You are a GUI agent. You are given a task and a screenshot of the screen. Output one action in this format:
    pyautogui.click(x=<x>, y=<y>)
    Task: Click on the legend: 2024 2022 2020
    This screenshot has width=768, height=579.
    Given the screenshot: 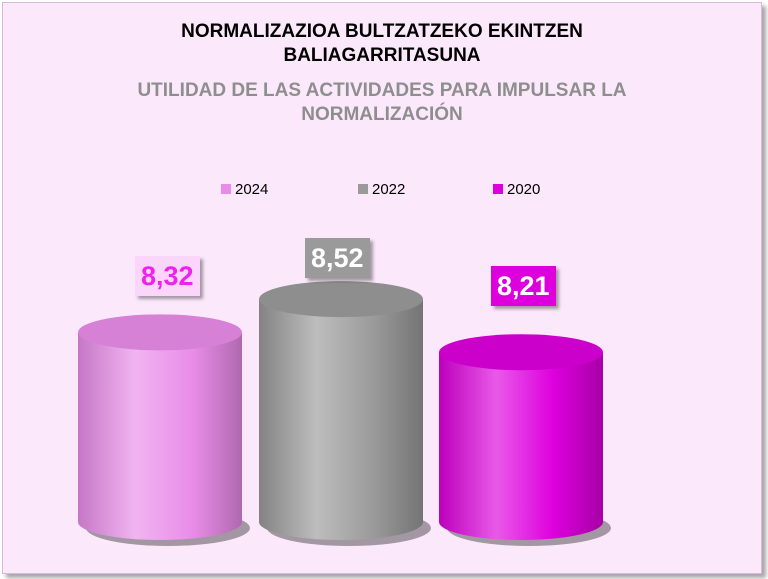 What is the action you would take?
    pyautogui.click(x=382, y=189)
    